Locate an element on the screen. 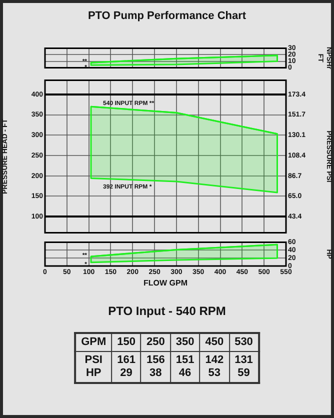  data-label: 142 is located at coordinates (214, 360).